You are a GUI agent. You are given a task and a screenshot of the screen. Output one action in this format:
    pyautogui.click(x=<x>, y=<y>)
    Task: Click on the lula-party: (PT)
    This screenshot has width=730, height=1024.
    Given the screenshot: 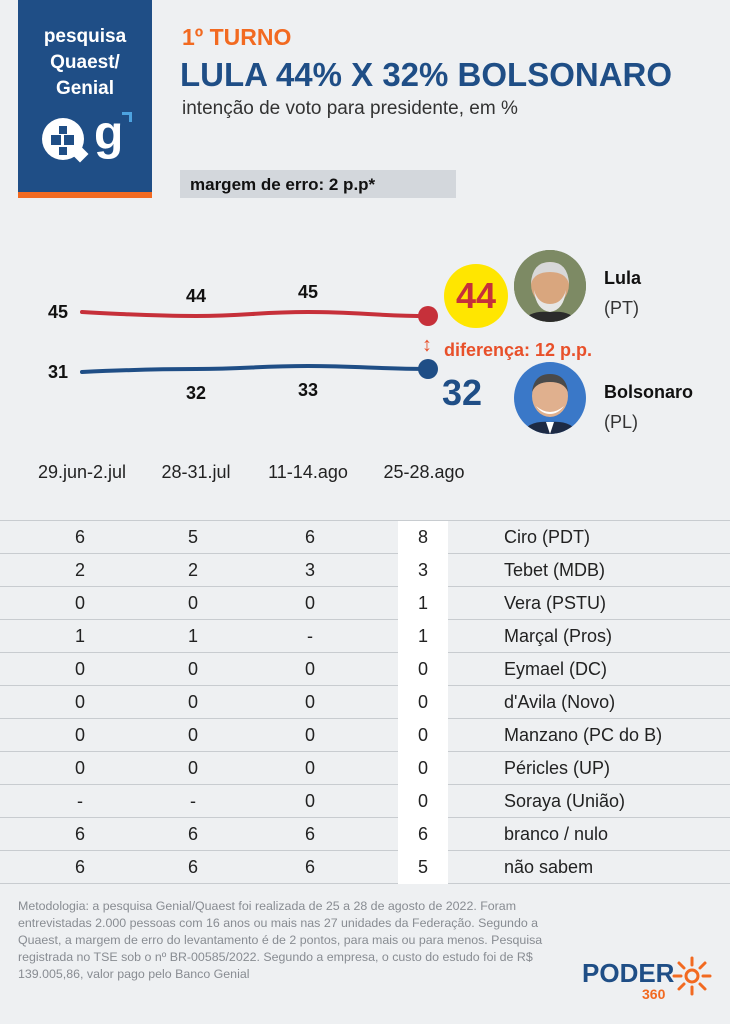 What is the action you would take?
    pyautogui.click(x=621, y=308)
    